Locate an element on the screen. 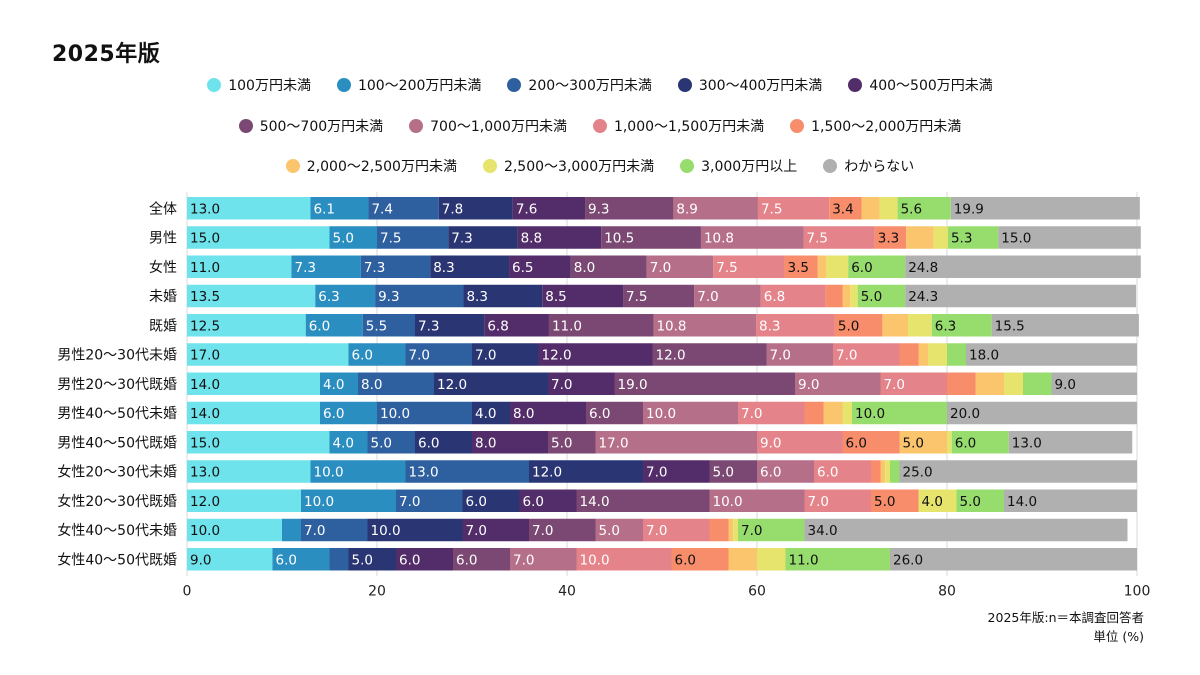 The width and height of the screenshot is (1200, 675). data-label: 6.3 is located at coordinates (945, 326).